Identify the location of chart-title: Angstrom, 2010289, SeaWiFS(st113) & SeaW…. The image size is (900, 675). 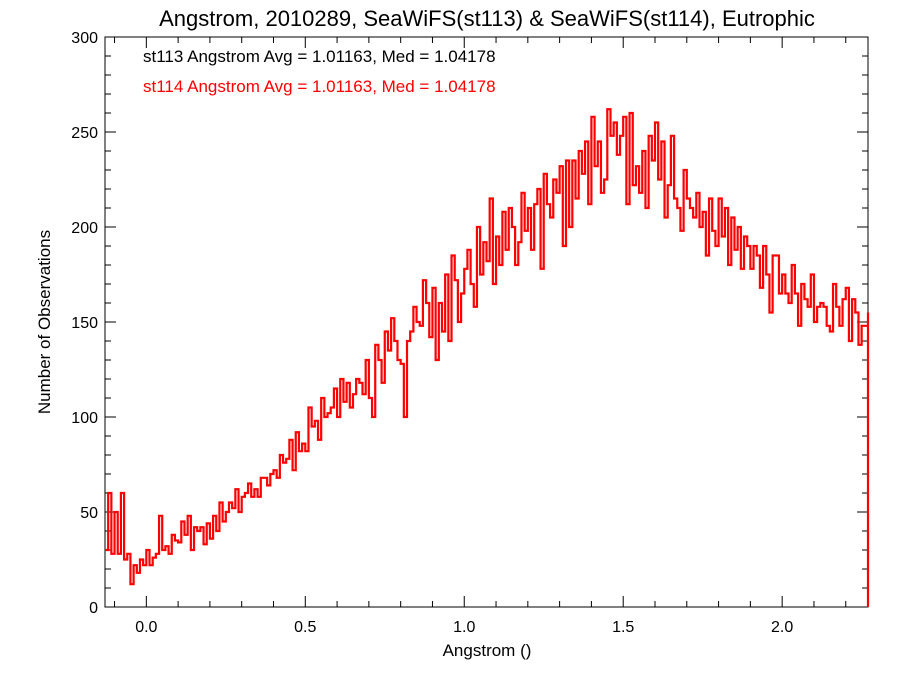
(487, 18).